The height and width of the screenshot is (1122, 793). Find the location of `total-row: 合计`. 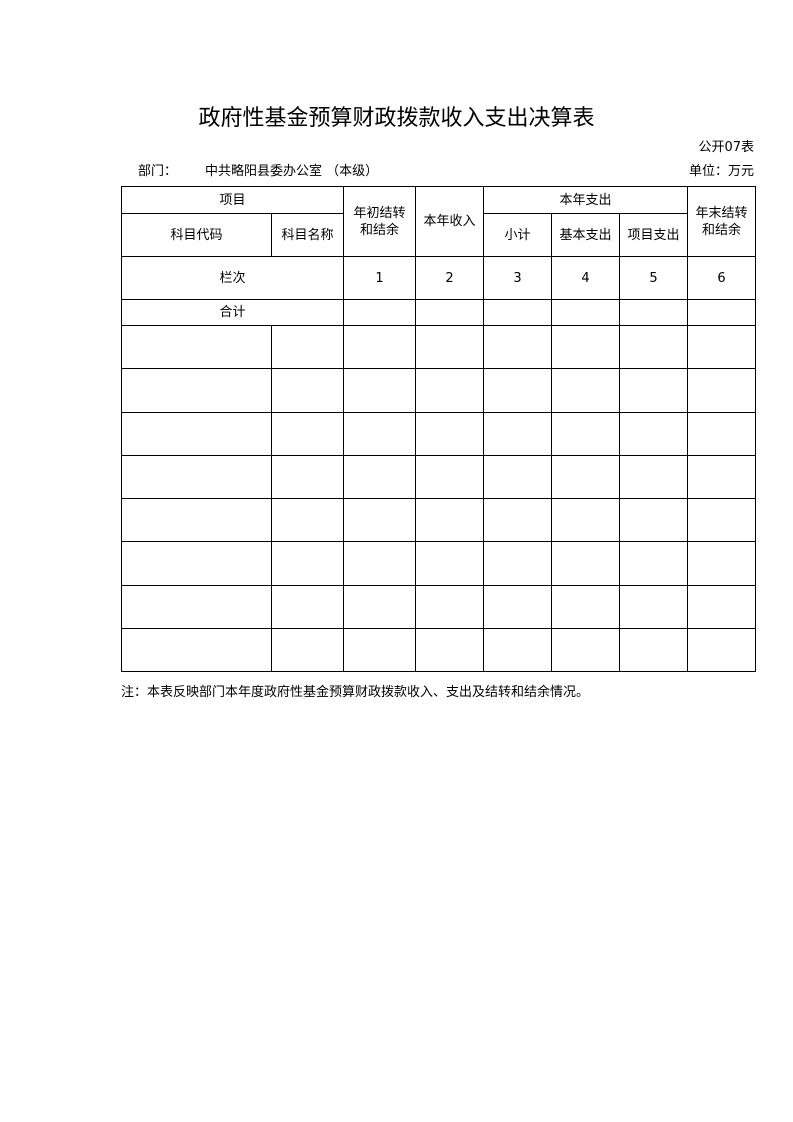

total-row: 合计 is located at coordinates (438, 312).